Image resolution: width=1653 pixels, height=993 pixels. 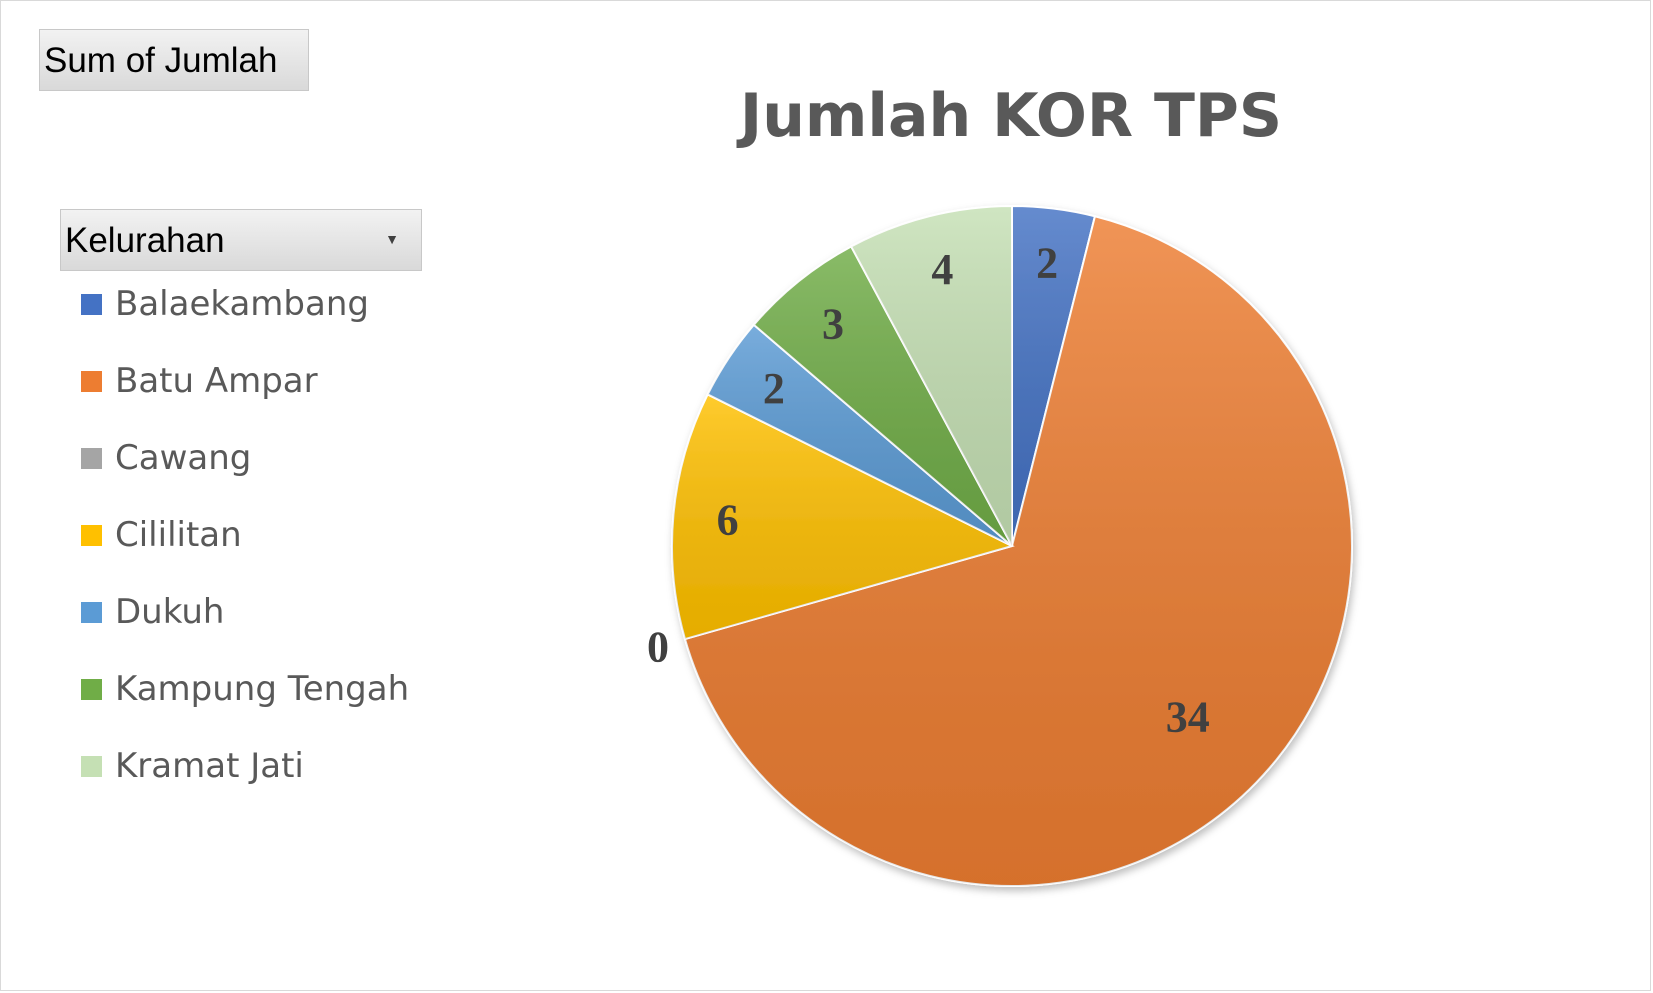 What do you see at coordinates (161, 60) in the screenshot?
I see `value-field-label: Sum of Jumlah` at bounding box center [161, 60].